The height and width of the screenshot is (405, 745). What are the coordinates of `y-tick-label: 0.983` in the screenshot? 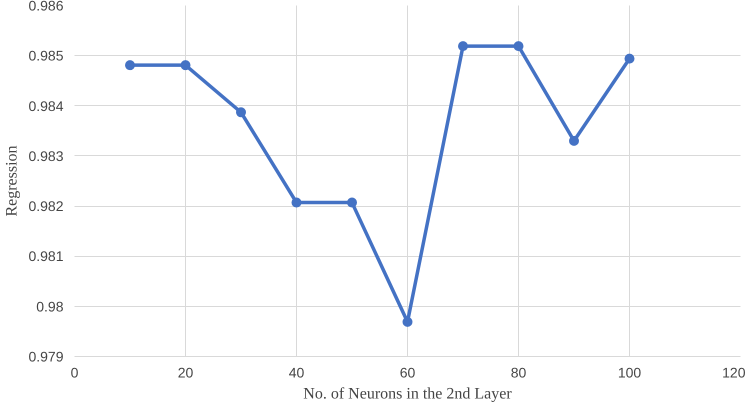 It's located at (46, 156).